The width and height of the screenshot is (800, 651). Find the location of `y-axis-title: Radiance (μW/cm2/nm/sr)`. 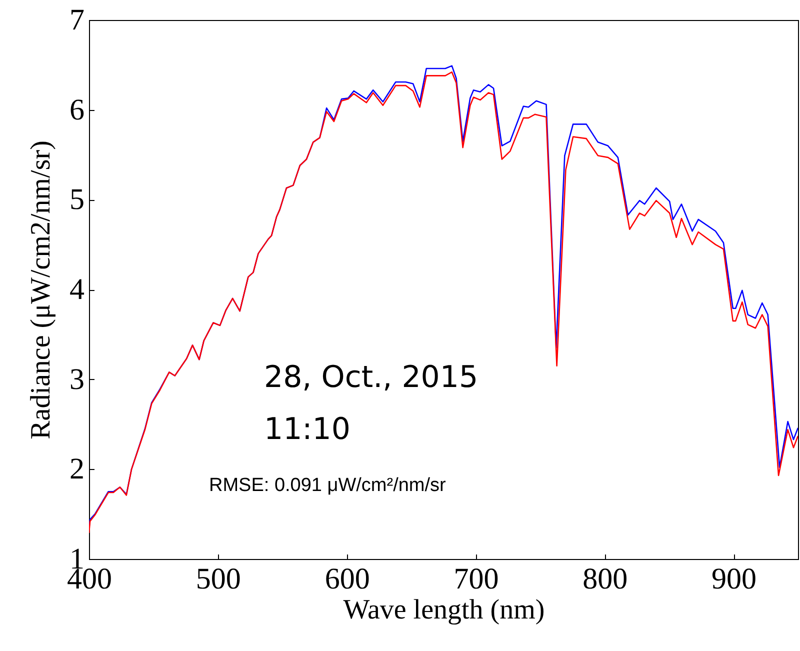

y-axis-title: Radiance (μW/cm2/nm/sr) is located at coordinates (41, 290).